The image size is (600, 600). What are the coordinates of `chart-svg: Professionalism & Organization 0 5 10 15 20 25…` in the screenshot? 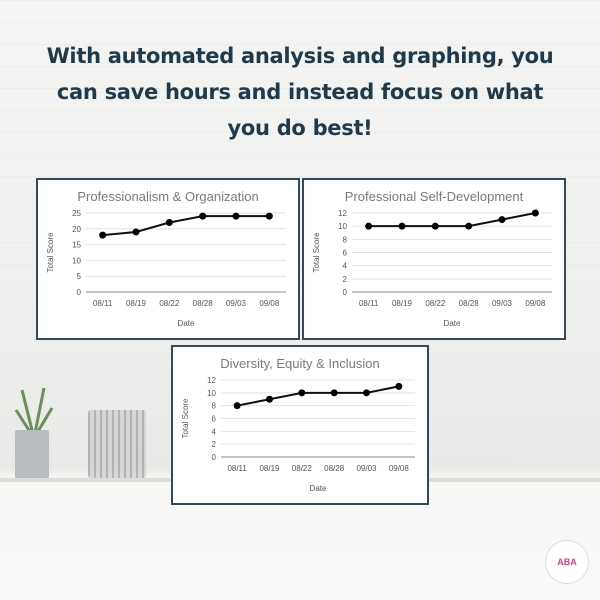 It's located at (166, 258).